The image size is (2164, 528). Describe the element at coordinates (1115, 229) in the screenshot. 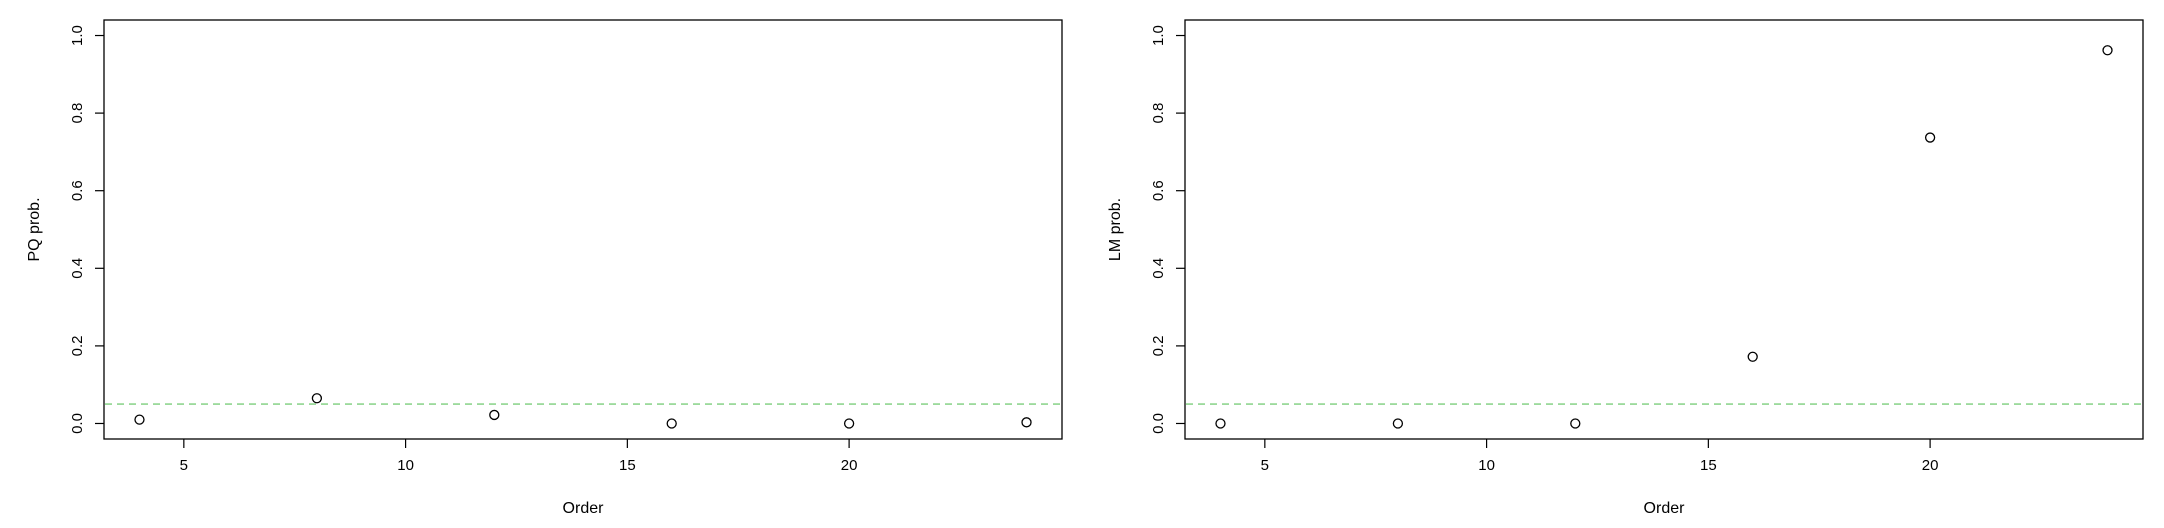

I see `y-axis-title: LM prob.` at that location.